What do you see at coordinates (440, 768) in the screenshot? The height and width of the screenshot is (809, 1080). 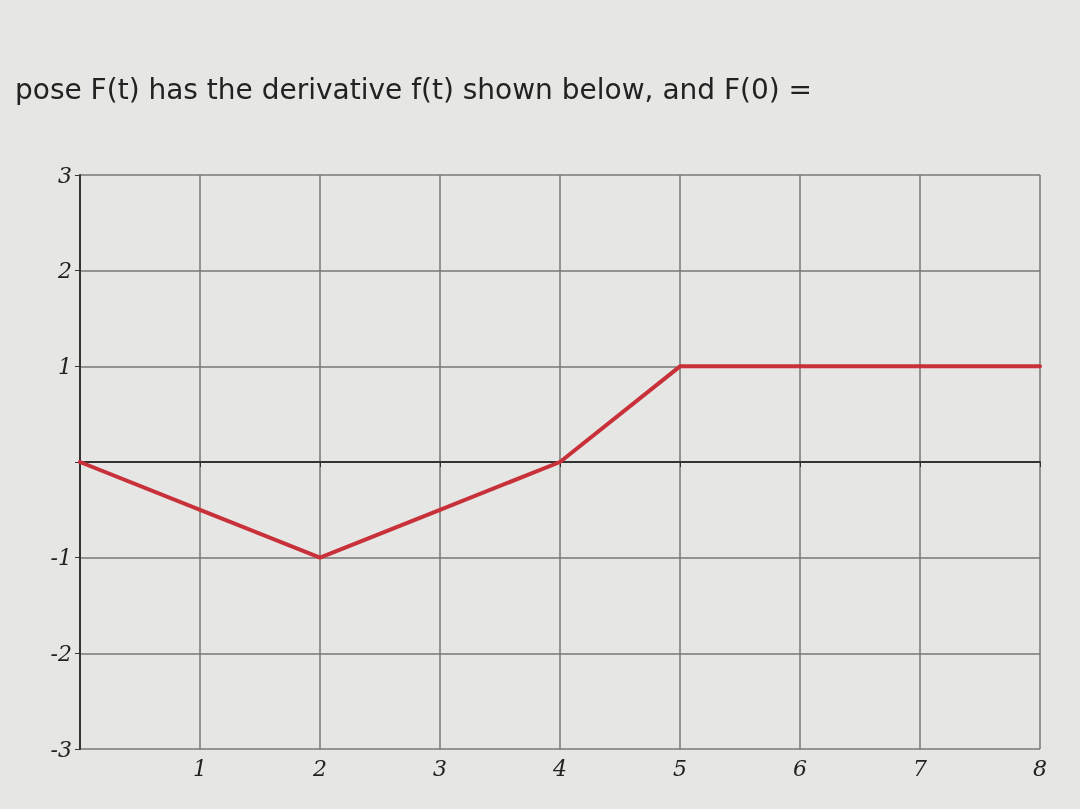 I see `x-tick-label: 3` at bounding box center [440, 768].